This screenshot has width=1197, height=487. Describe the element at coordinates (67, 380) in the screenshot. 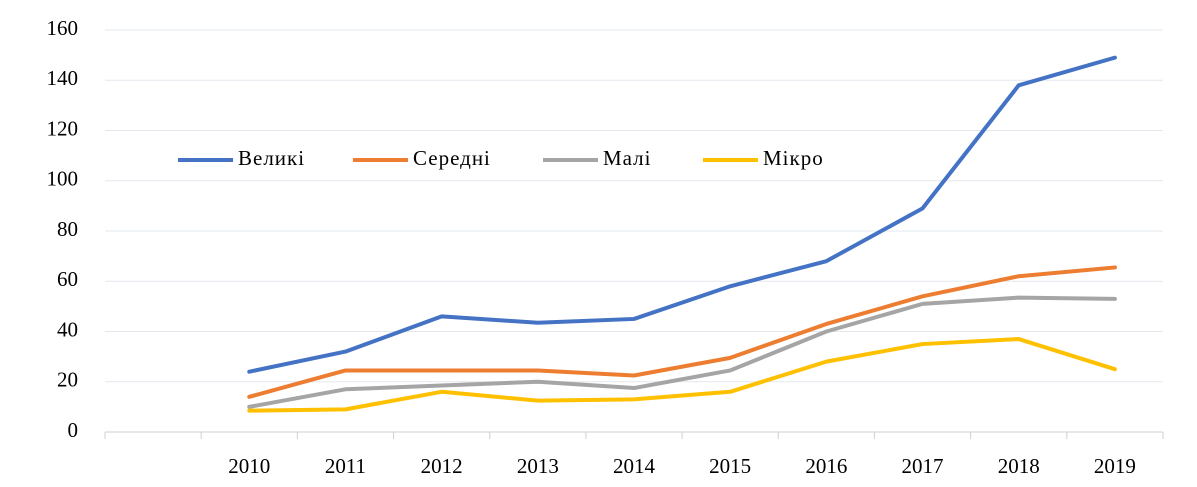

I see `y-tick-label: 20` at that location.